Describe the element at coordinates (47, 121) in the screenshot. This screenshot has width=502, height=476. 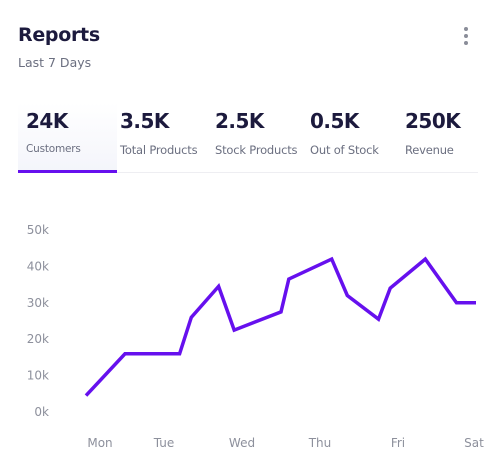
I see `tab-value: 24K` at that location.